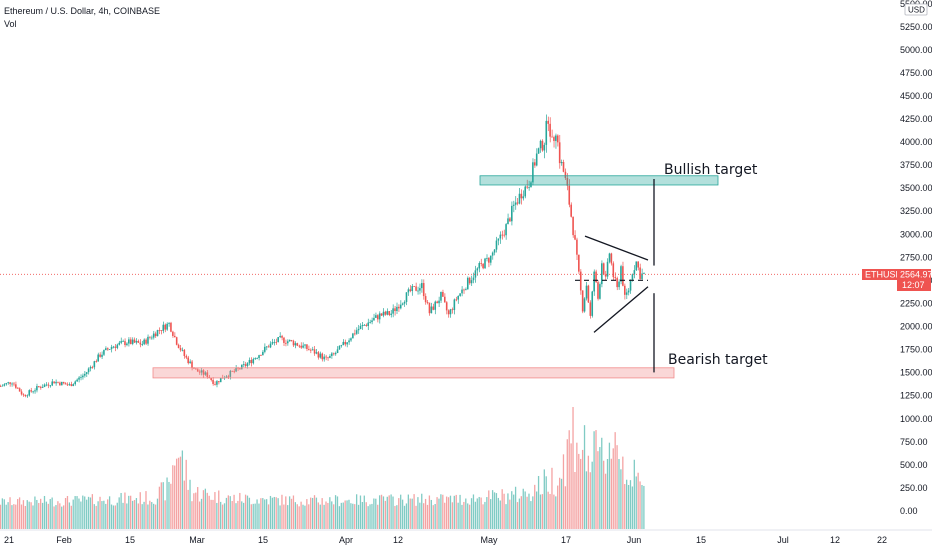  I want to click on price-tick-label: 2250.00, so click(916, 303).